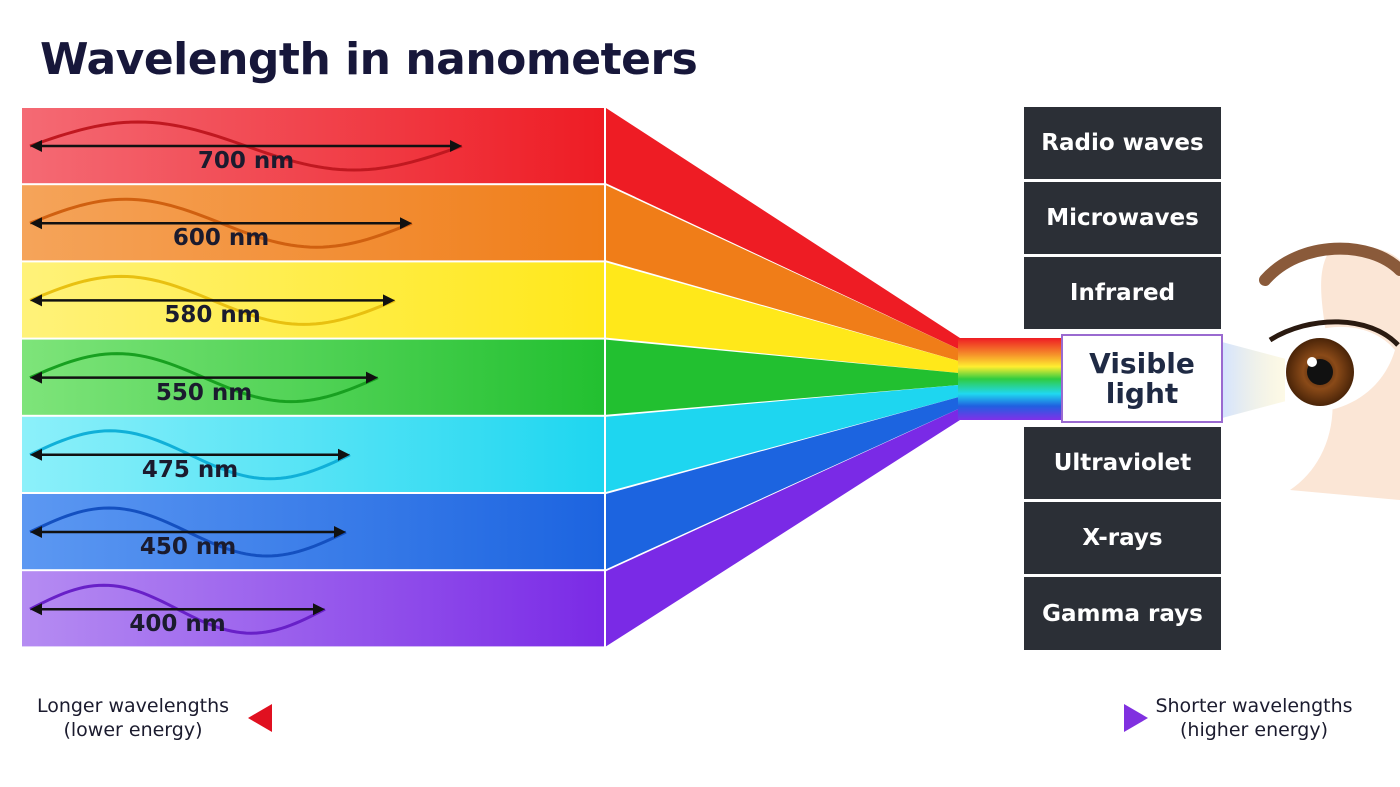 The image size is (1400, 787). Describe the element at coordinates (221, 238) in the screenshot. I see `band-label: 600 nm` at that location.